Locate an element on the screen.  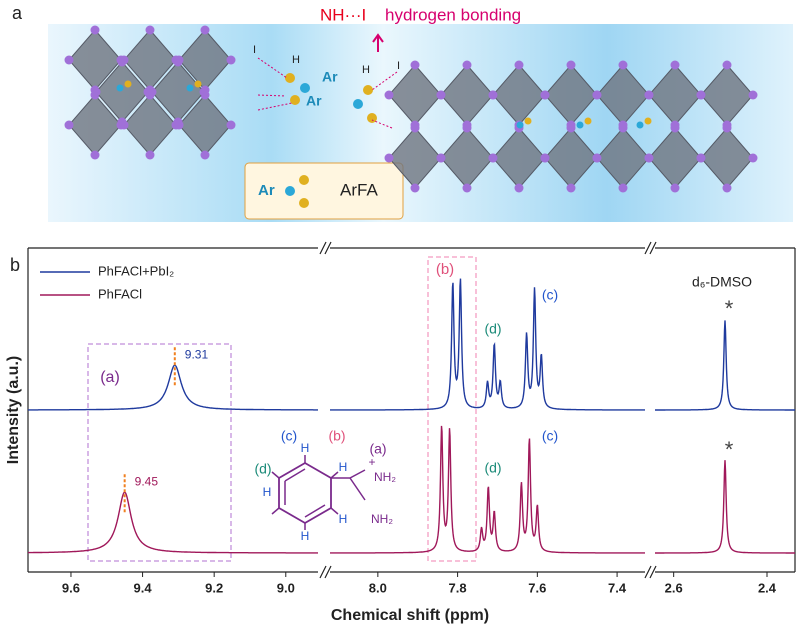
x-tick-label: 9.6 is located at coordinates (71, 587).